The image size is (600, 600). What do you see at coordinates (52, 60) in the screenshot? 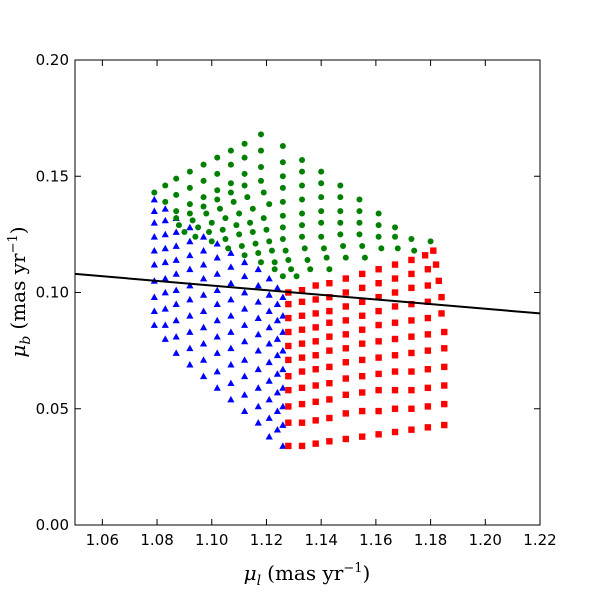
I see `y-tick-label: 0.20` at bounding box center [52, 60].